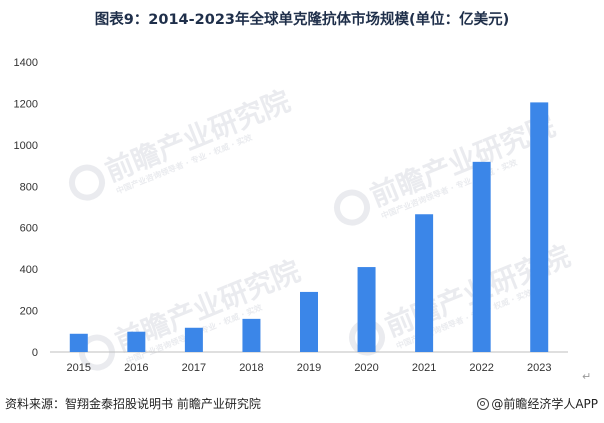  What do you see at coordinates (78, 342) in the screenshot?
I see `bar-2015` at bounding box center [78, 342].